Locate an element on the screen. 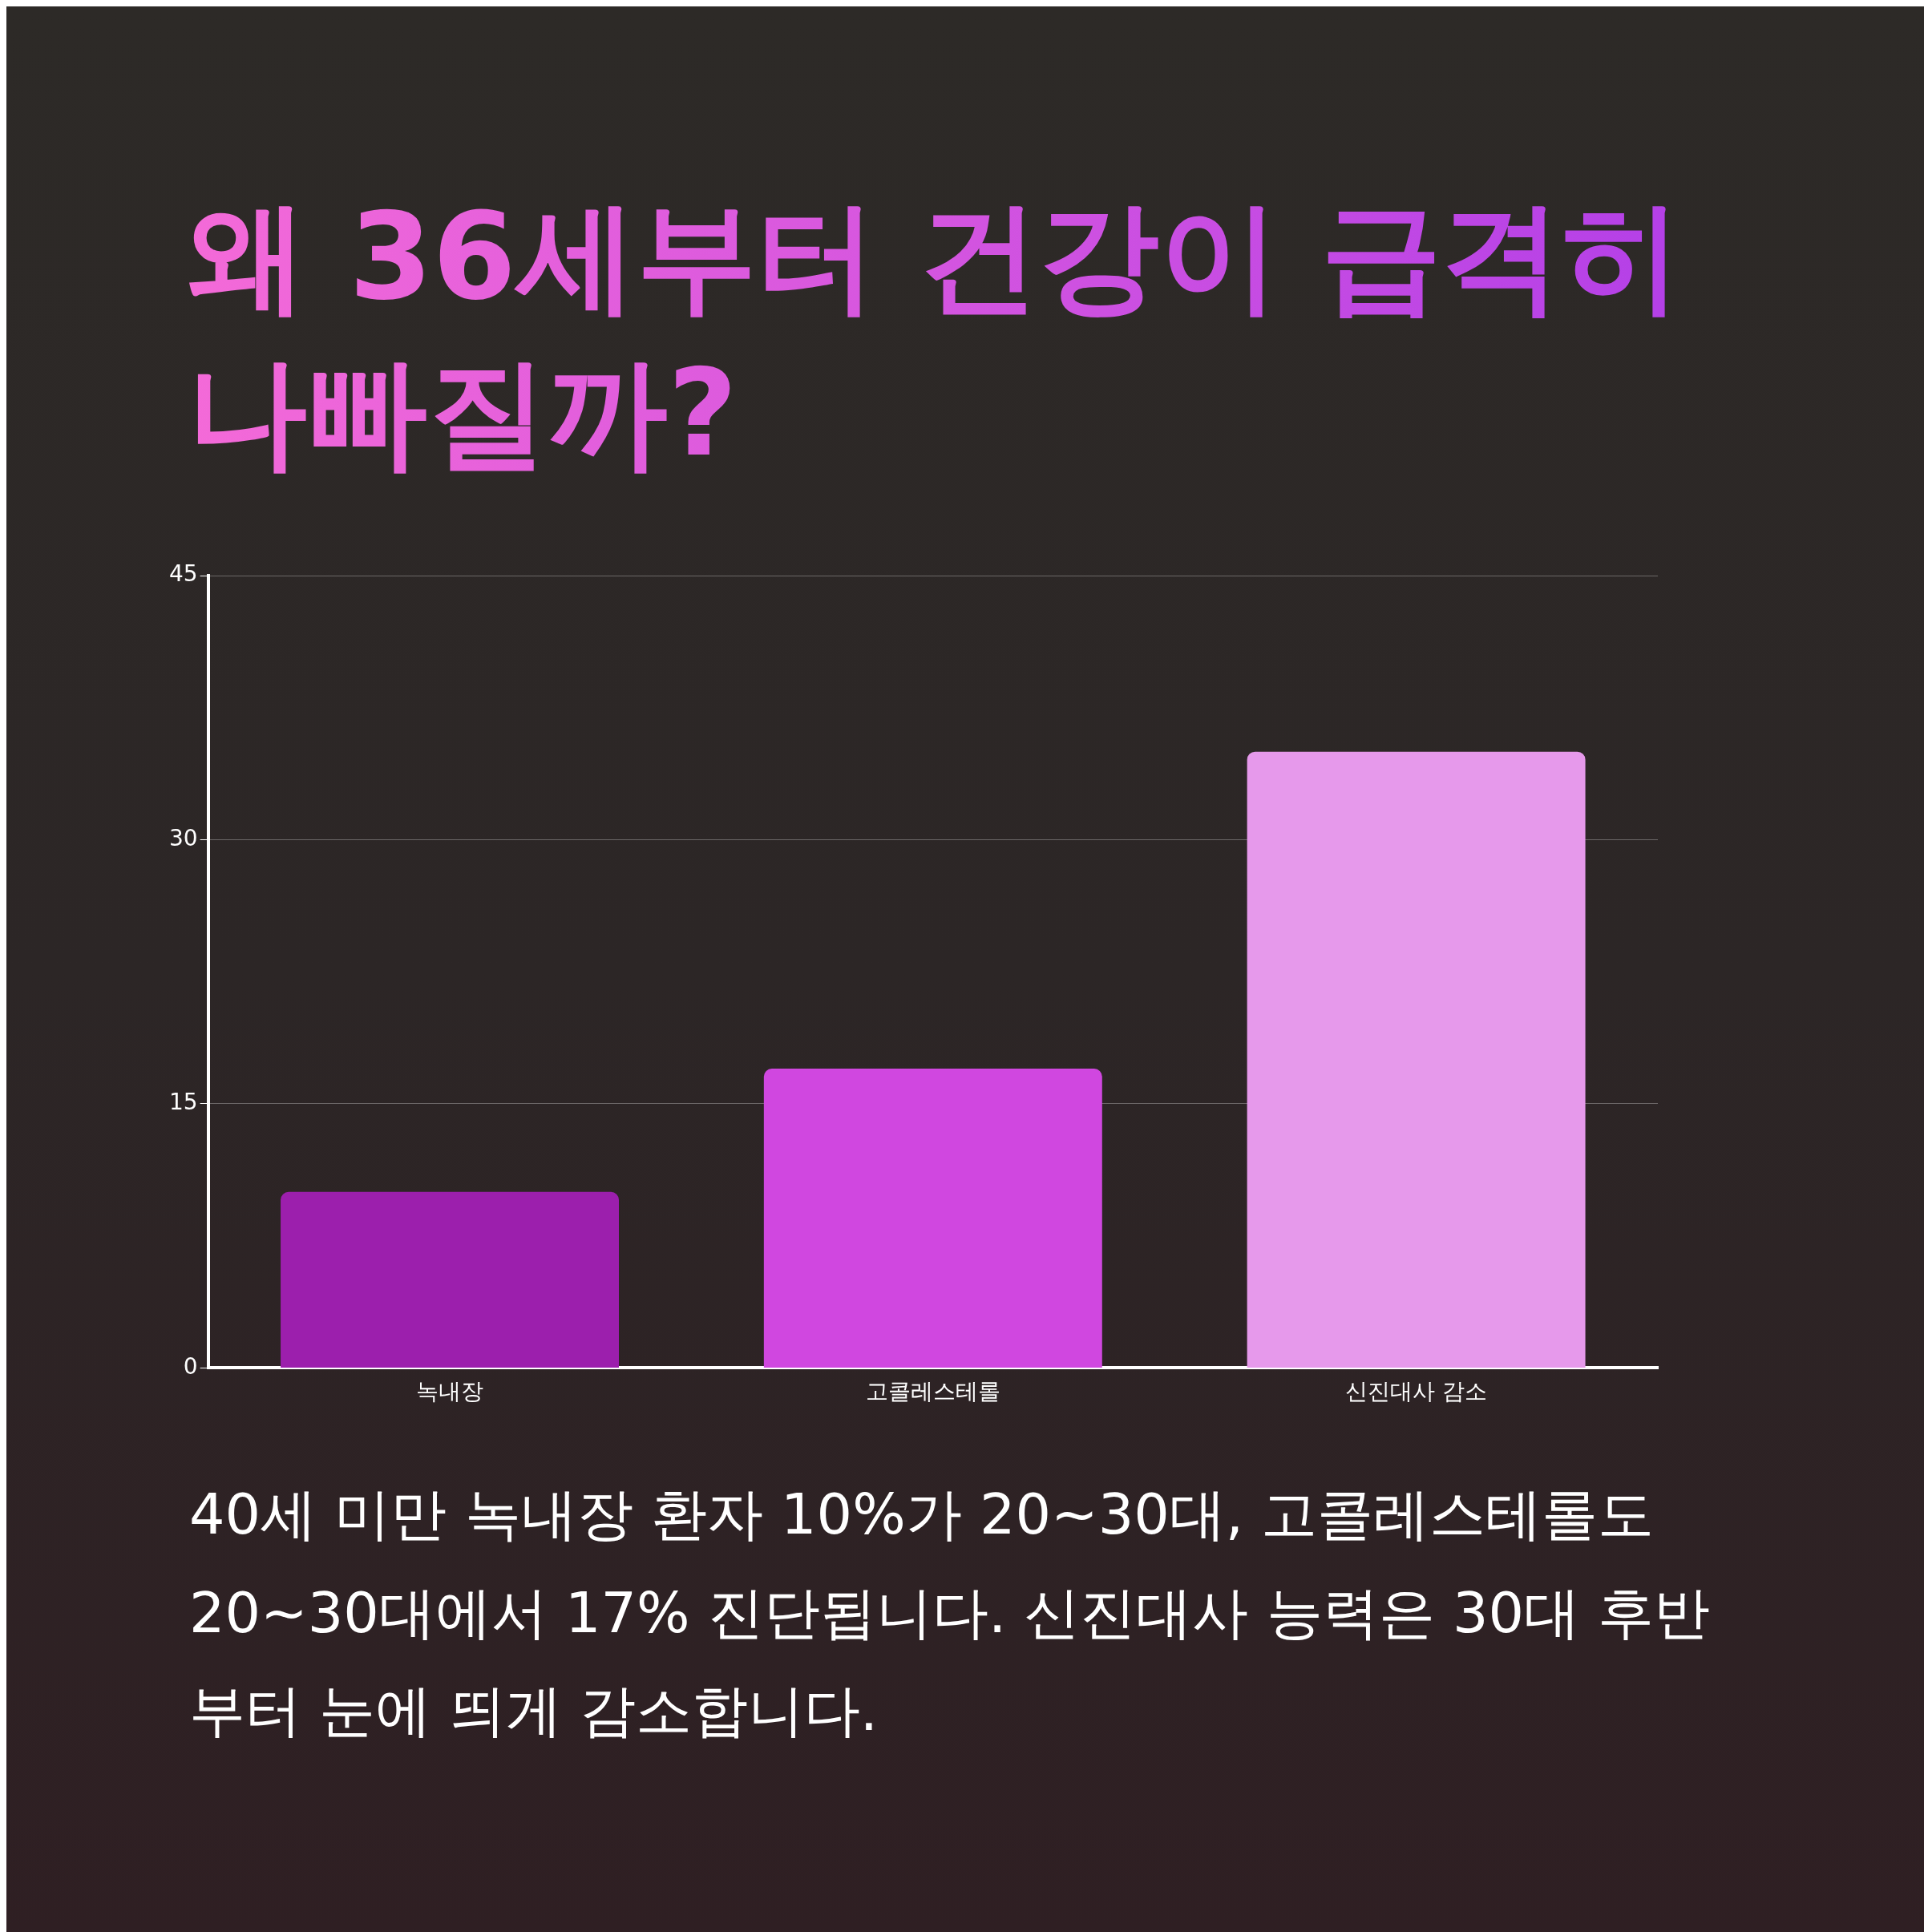 This screenshot has height=1932, width=1924. y-tick-label: 45 is located at coordinates (183, 574).